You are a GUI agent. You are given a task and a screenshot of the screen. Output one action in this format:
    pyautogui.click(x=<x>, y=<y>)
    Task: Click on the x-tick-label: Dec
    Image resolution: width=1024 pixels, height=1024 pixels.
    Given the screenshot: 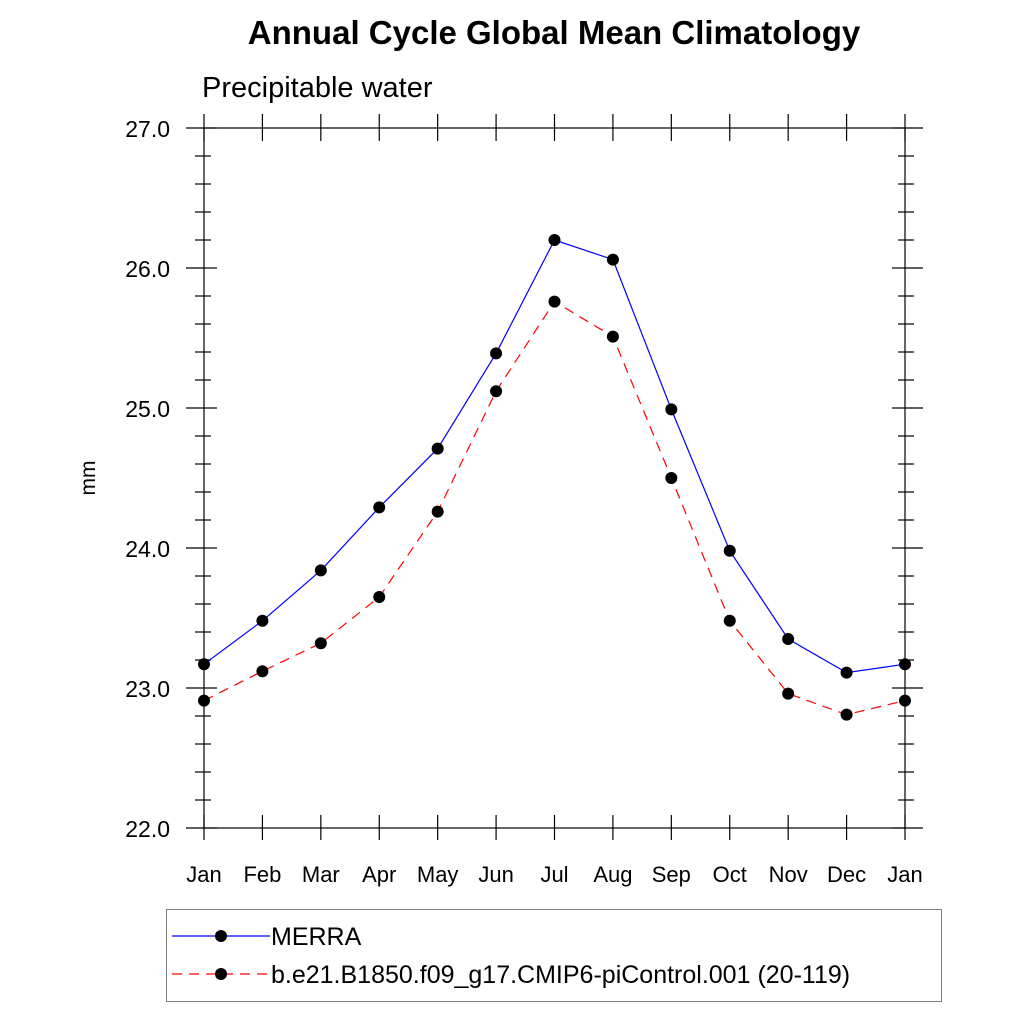 What is the action you would take?
    pyautogui.click(x=846, y=874)
    